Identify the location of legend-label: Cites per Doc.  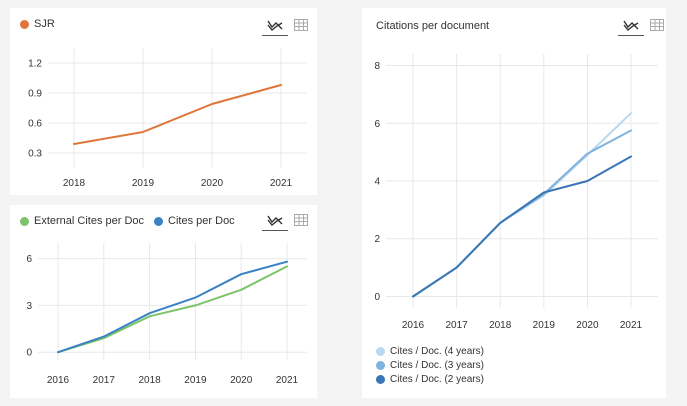
(201, 221).